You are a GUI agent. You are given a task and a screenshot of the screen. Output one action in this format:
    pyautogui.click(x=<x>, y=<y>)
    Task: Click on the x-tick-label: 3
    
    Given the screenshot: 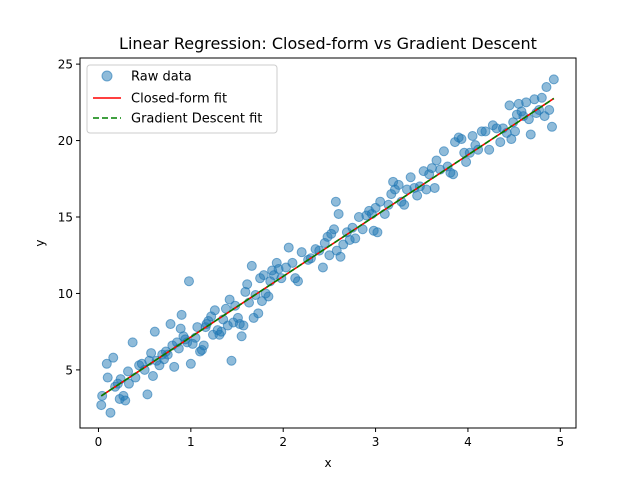 What is the action you would take?
    pyautogui.click(x=376, y=442)
    